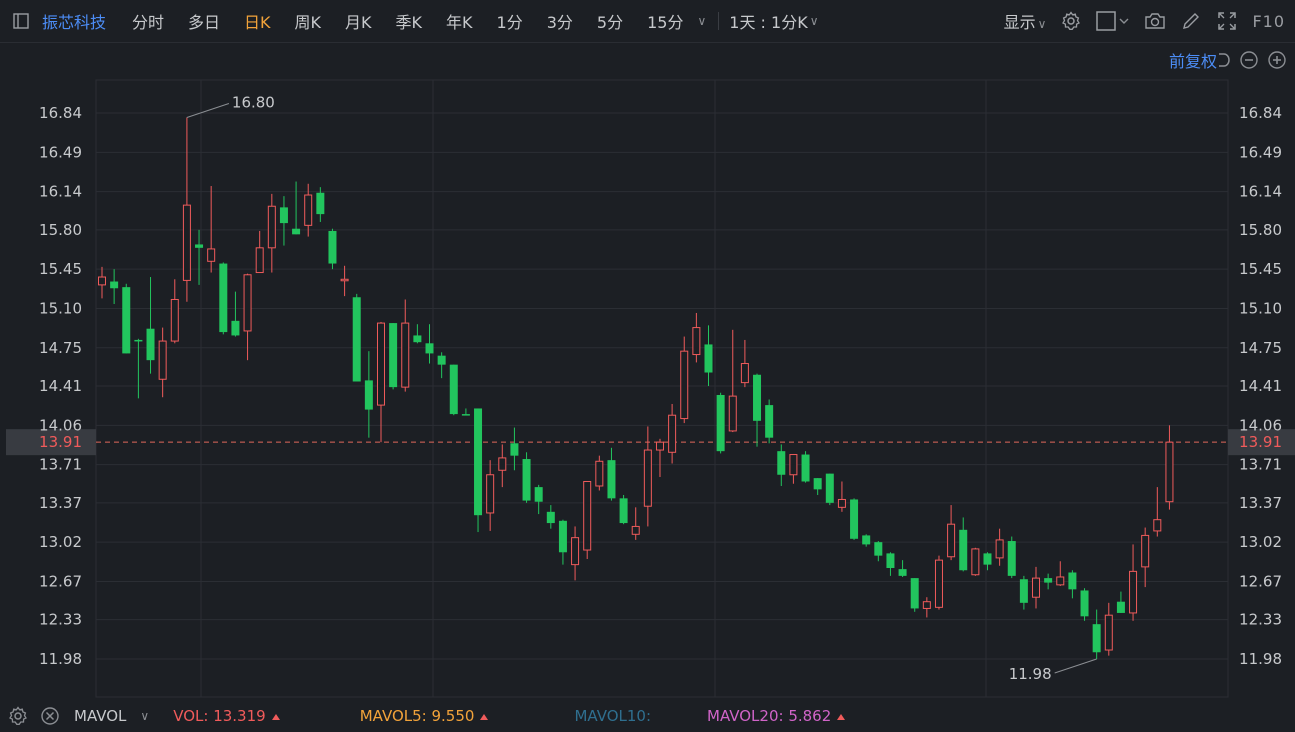  What do you see at coordinates (74, 22) in the screenshot?
I see `stock-name: 振芯科技` at bounding box center [74, 22].